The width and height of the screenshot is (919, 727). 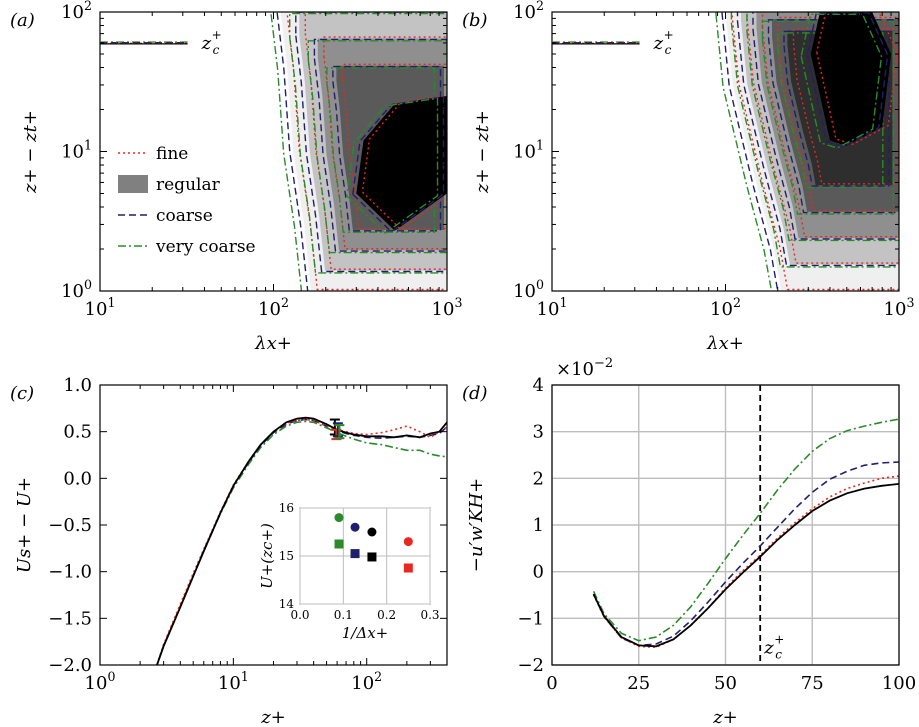 What do you see at coordinates (77, 432) in the screenshot?
I see `y-tick-label: 0.5` at bounding box center [77, 432].